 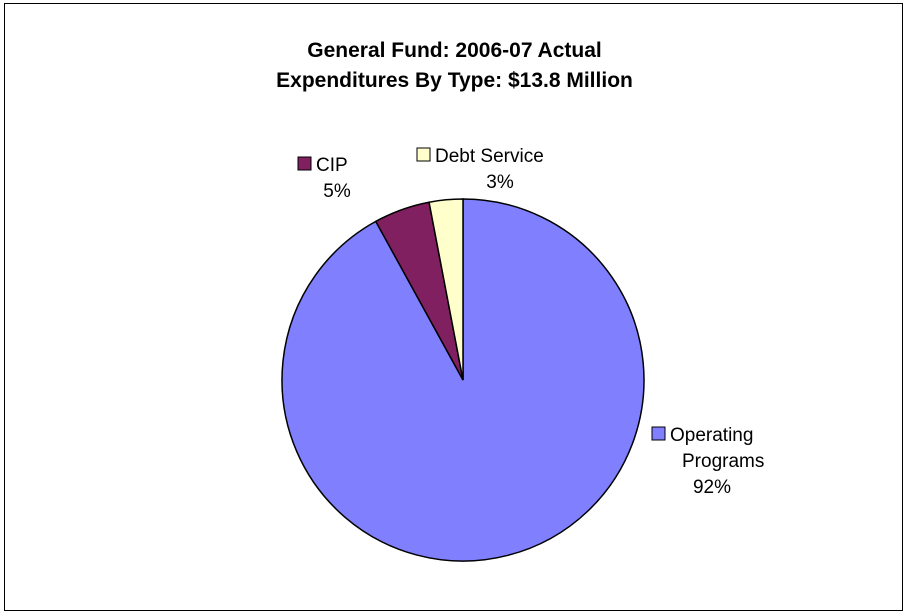 I want to click on pie-slice-debt-service, so click(x=446, y=289).